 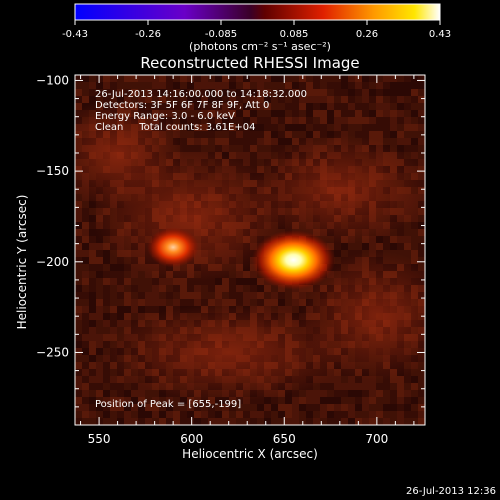 What do you see at coordinates (148, 34) in the screenshot?
I see `colorbar-tick-label: -0.26` at bounding box center [148, 34].